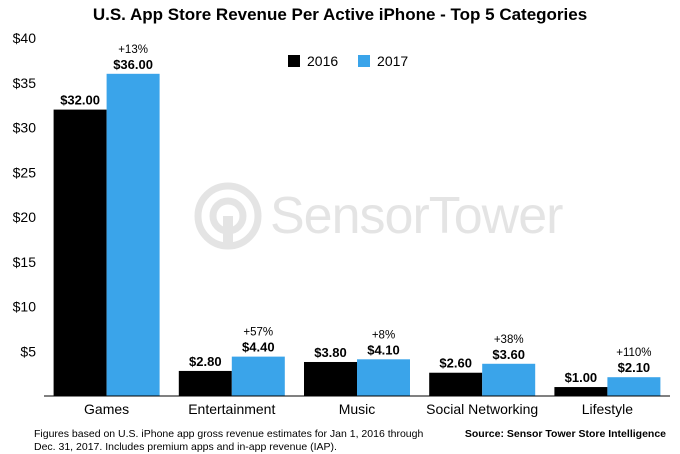  I want to click on x-tick-label: Music, so click(357, 409).